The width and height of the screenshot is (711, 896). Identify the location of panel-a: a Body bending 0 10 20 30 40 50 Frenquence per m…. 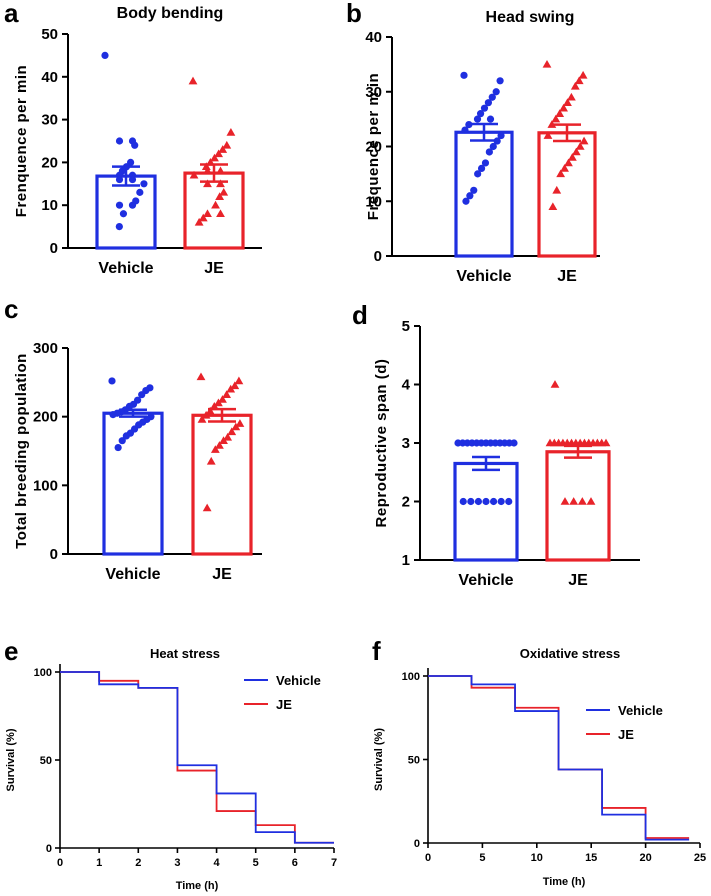
(133, 138).